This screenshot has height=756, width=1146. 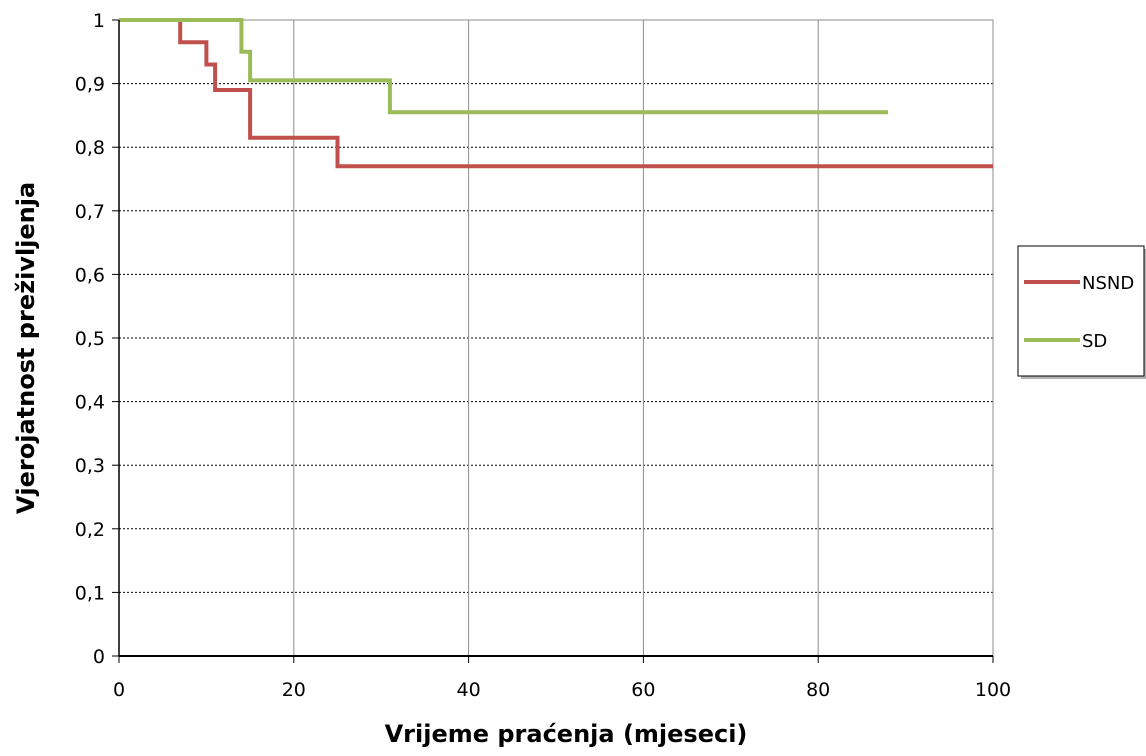 What do you see at coordinates (99, 657) in the screenshot?
I see `y-tick-label: 0` at bounding box center [99, 657].